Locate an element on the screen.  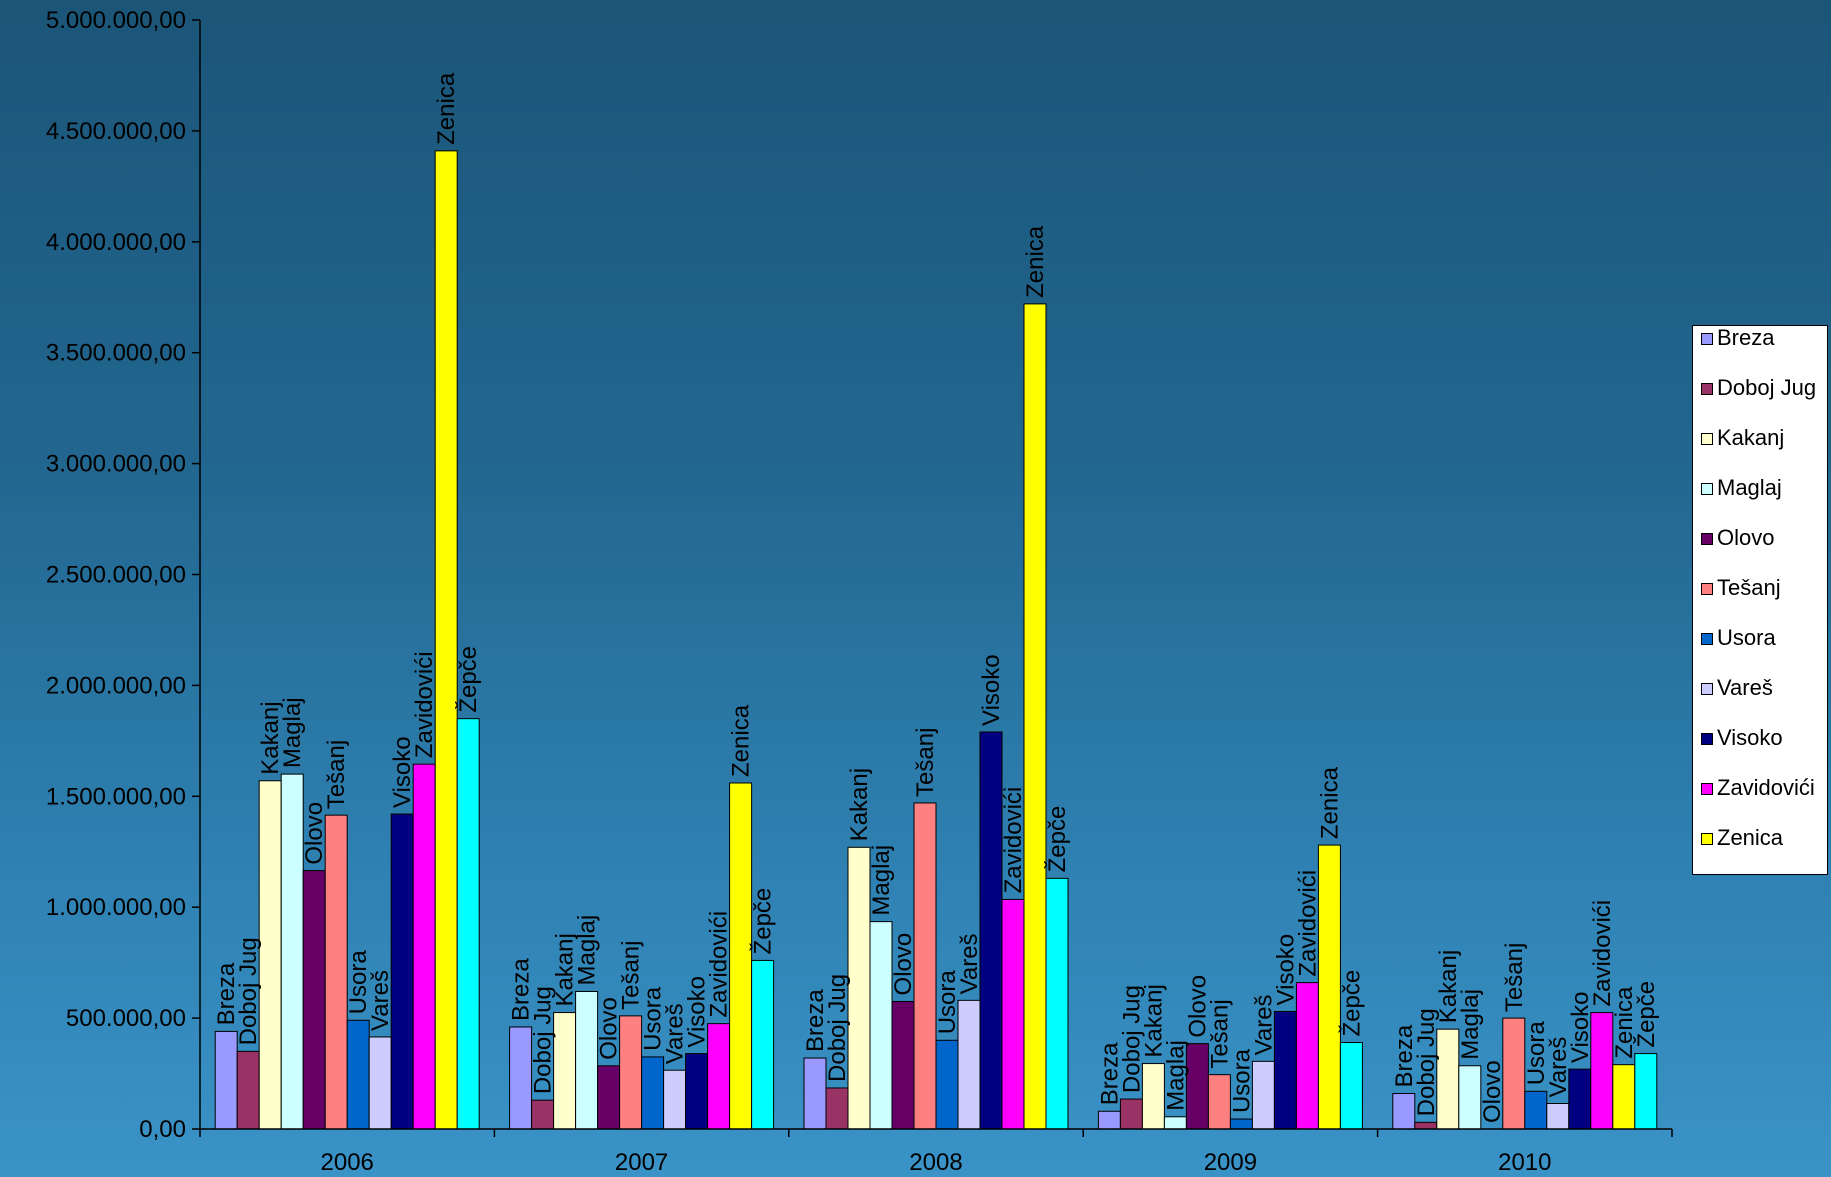
legend-label: Olovo is located at coordinates (1746, 537).